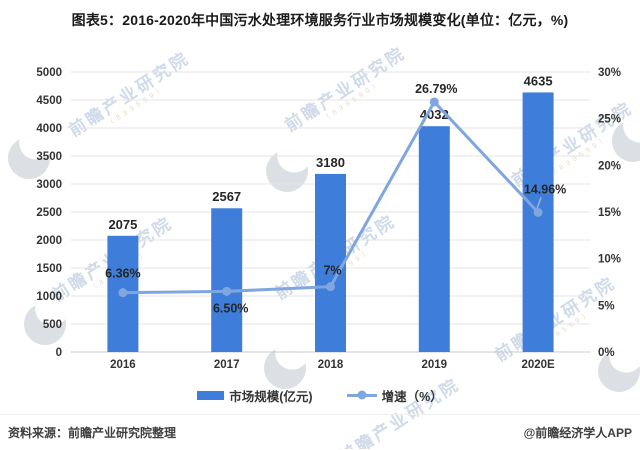 The image size is (640, 450). I want to click on bar-value-label: 2567, so click(226, 196).